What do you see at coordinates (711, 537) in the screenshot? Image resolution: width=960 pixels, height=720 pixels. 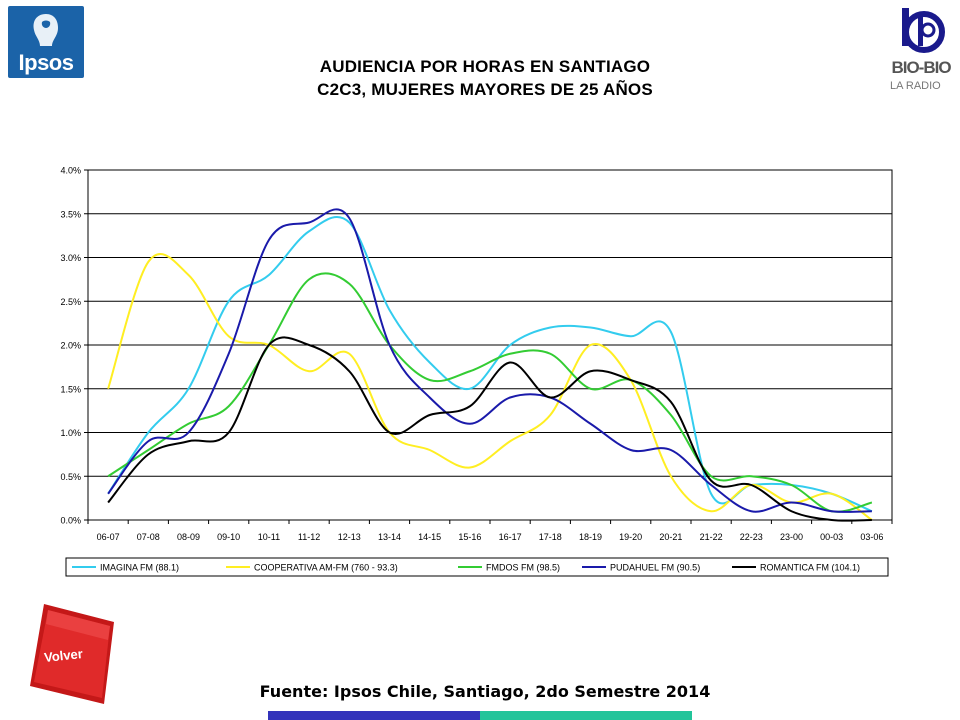 I see `x-tick-label: 21-22` at bounding box center [711, 537].